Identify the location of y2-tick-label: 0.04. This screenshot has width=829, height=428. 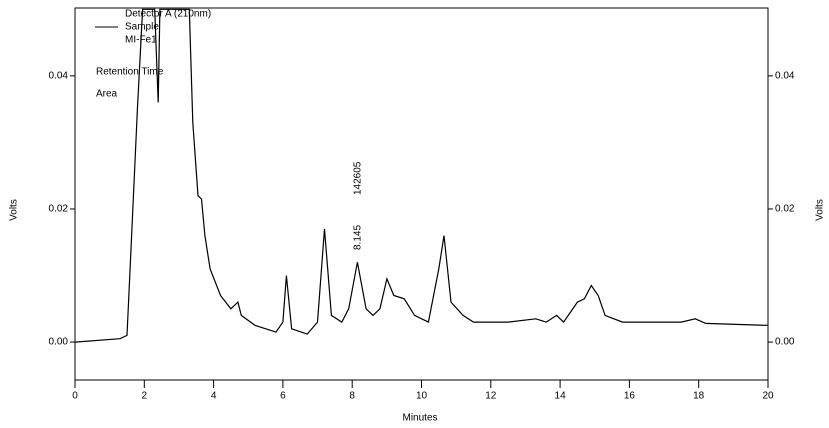
(785, 76).